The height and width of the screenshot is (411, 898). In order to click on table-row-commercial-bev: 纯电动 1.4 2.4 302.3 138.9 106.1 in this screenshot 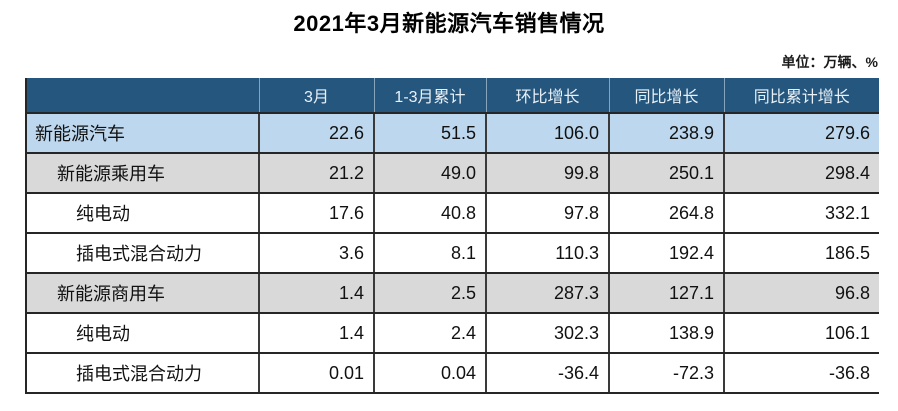, I will do `click(452, 333)`.